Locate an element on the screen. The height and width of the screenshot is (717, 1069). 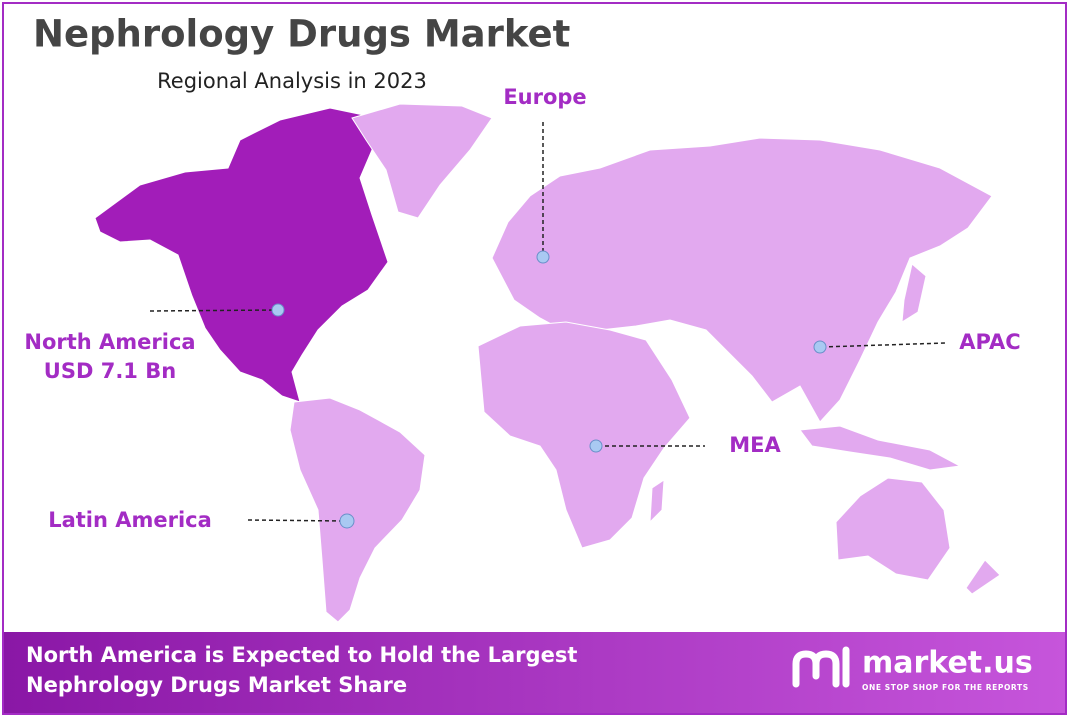
logo-mark is located at coordinates (821, 667).